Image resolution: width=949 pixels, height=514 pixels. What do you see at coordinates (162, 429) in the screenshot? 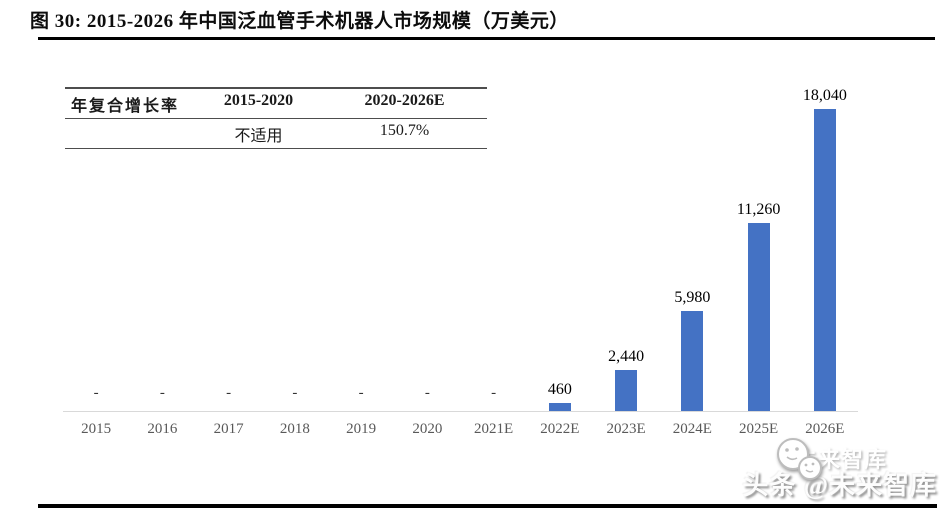
I see `x-axis-label-2016: 2016` at bounding box center [162, 429].